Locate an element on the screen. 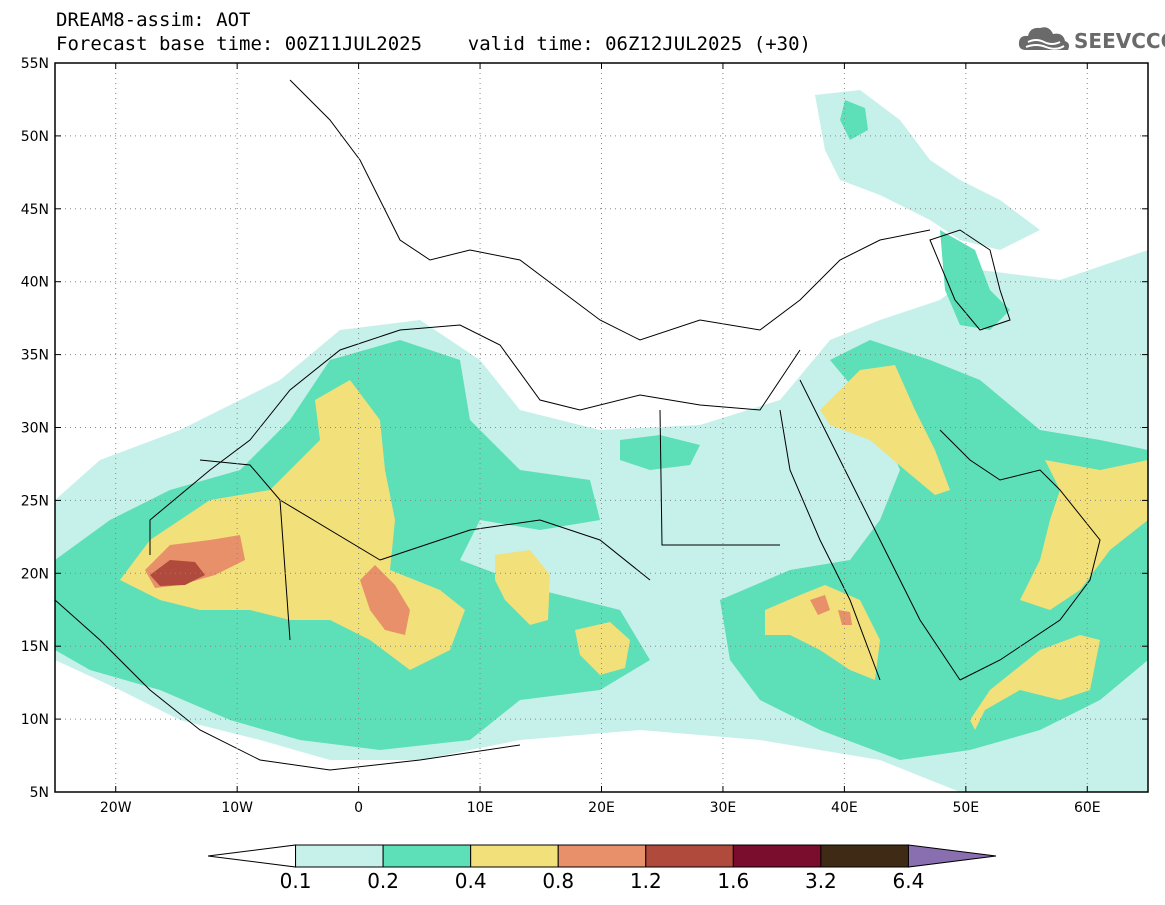 The height and width of the screenshot is (905, 1165). lat-label: 35N is located at coordinates (35, 356).